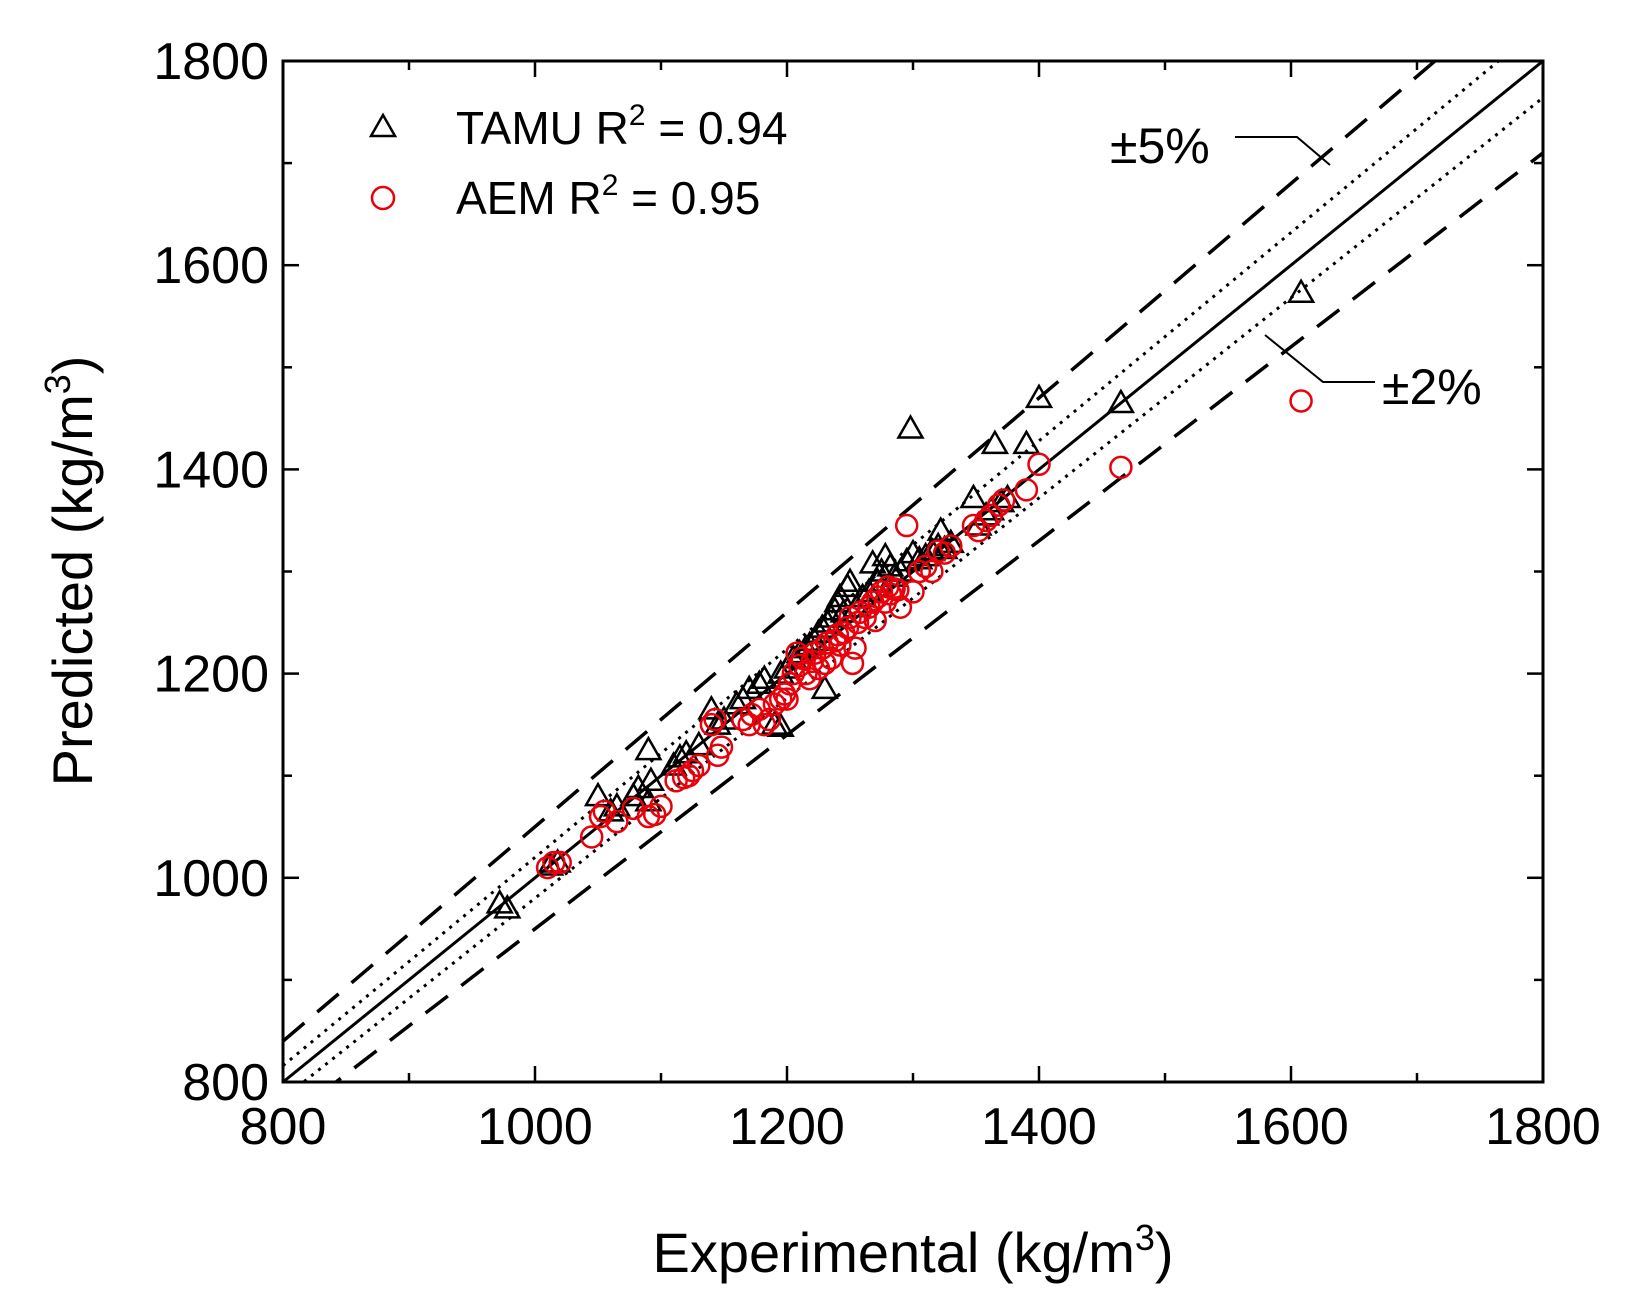 The image size is (1643, 1313). What do you see at coordinates (72, 590) in the screenshot?
I see `y-axis-title-main: Predicted (kg/m` at bounding box center [72, 590].